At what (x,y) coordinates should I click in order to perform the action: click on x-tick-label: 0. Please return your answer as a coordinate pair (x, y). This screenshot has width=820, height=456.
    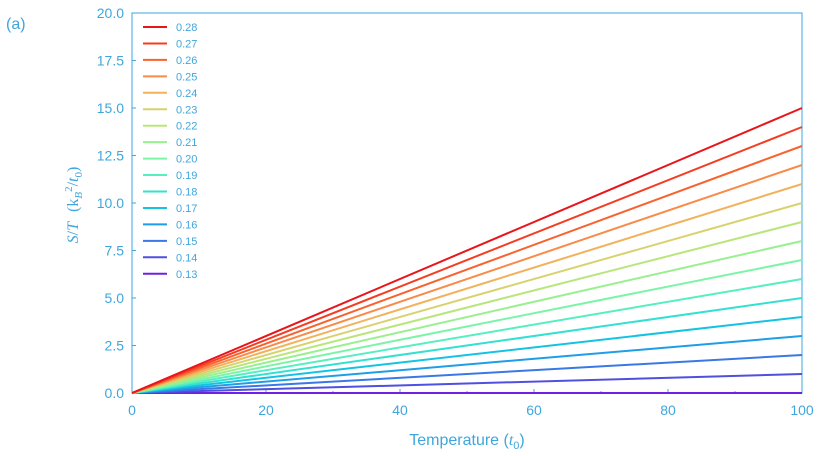
    Looking at the image, I should click on (132, 410).